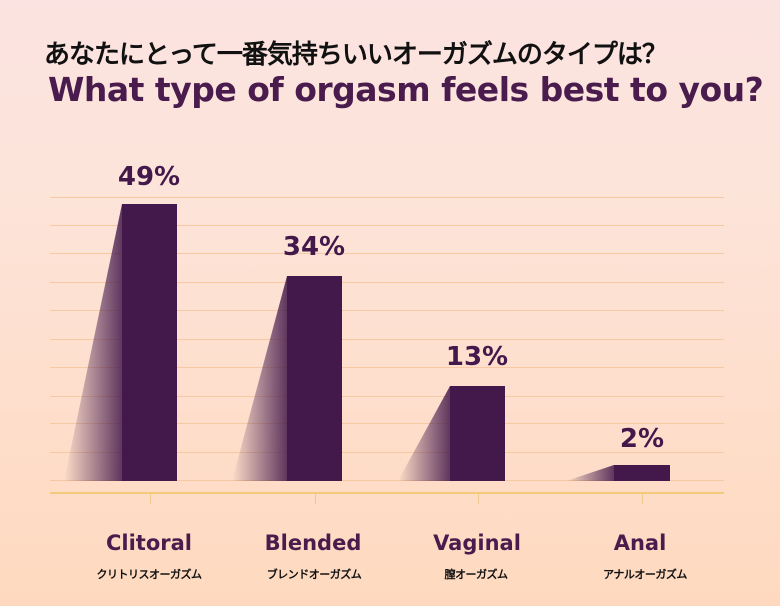 Image resolution: width=780 pixels, height=606 pixels. Describe the element at coordinates (476, 574) in the screenshot. I see `category-label-jp-vaginal: 膣オーガズム` at that location.